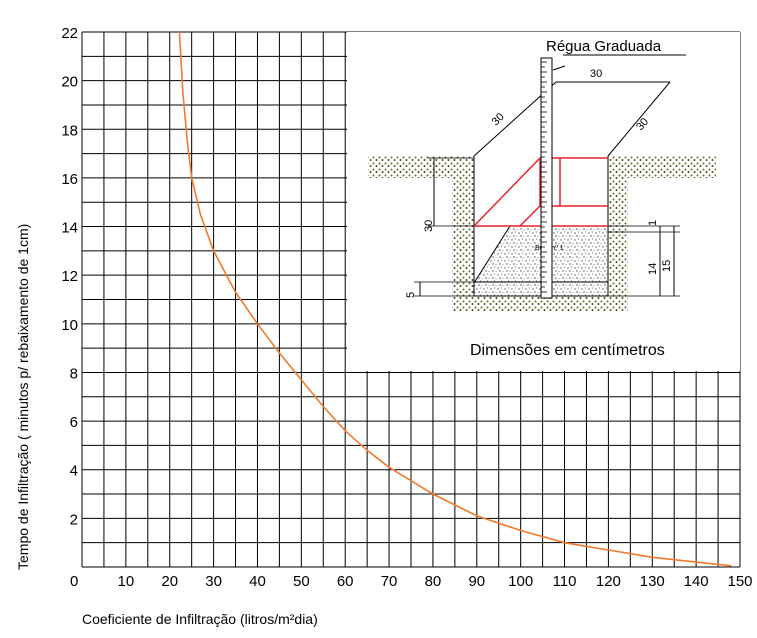 Image resolution: width=757 pixels, height=638 pixels. Describe the element at coordinates (463, 244) in the screenshot. I see `pit-wall-left` at that location.